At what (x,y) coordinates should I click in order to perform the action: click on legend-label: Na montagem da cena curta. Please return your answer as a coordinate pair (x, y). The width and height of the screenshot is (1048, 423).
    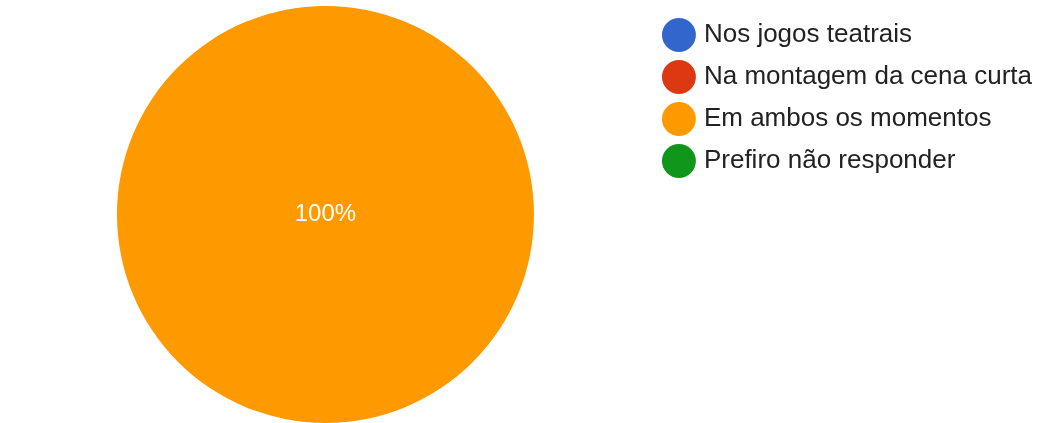
    Looking at the image, I should click on (868, 75).